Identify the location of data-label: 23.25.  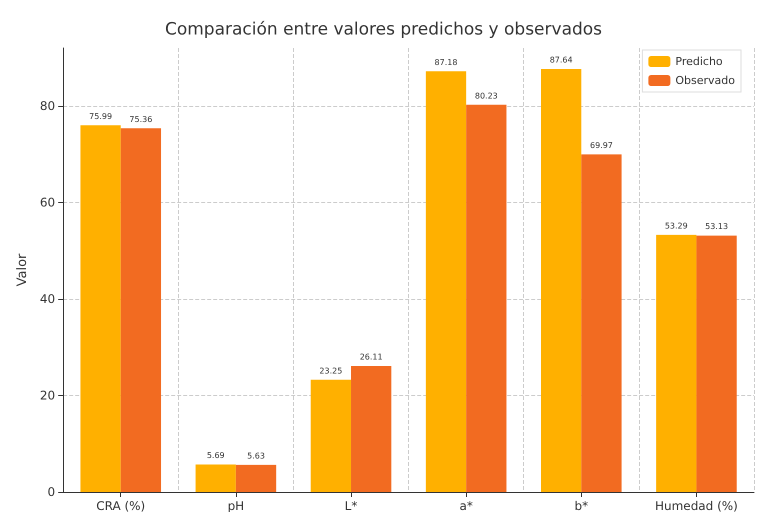
(330, 371).